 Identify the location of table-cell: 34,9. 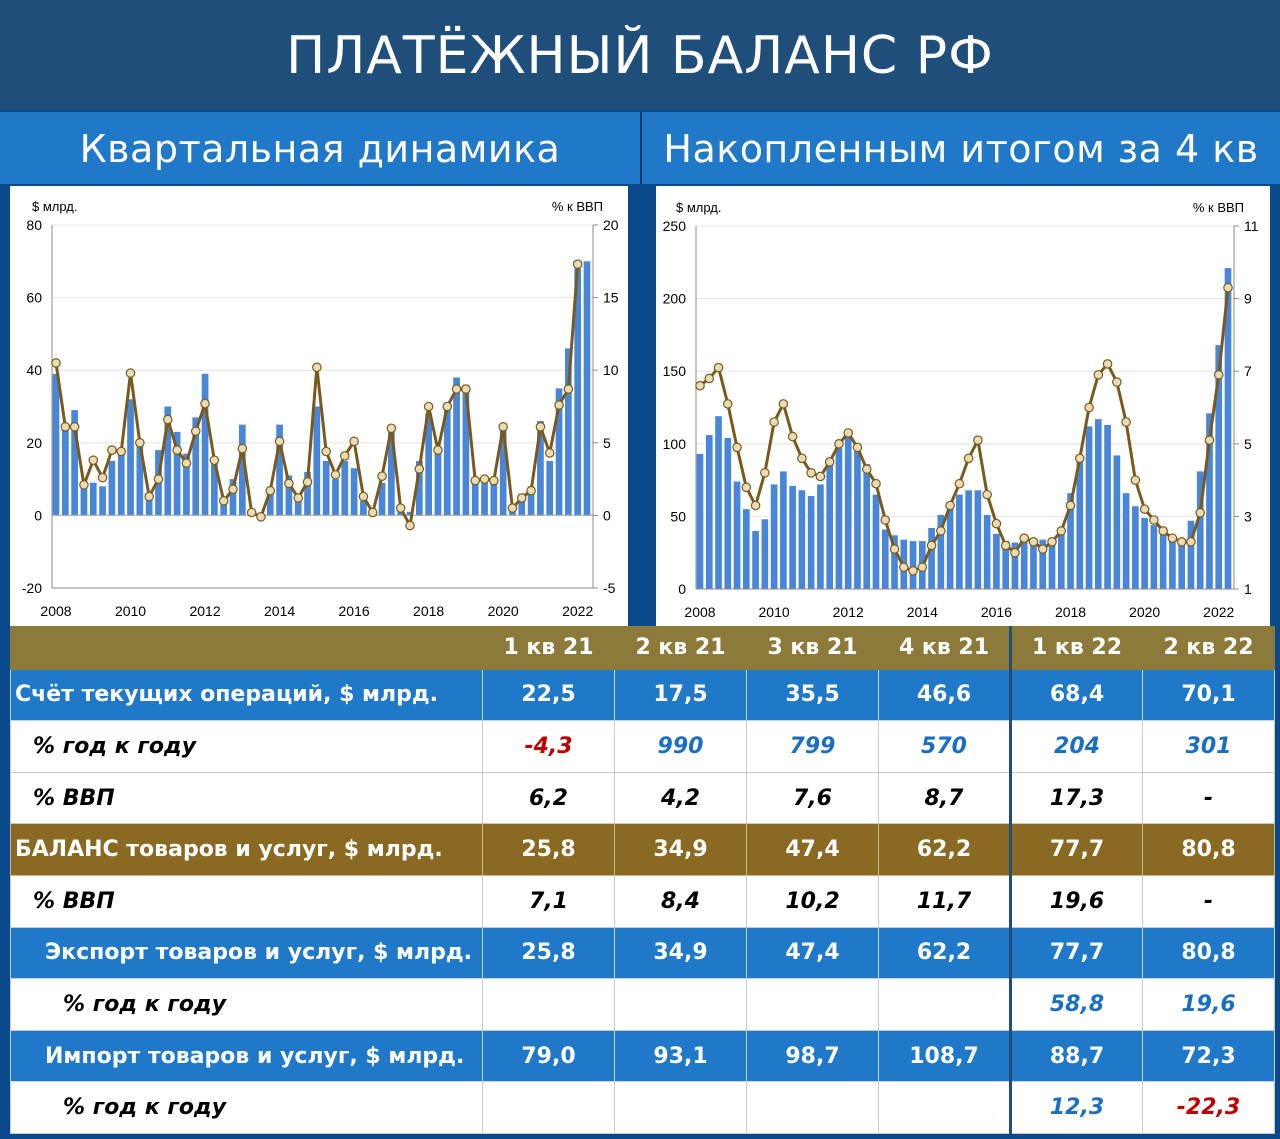
(680, 953).